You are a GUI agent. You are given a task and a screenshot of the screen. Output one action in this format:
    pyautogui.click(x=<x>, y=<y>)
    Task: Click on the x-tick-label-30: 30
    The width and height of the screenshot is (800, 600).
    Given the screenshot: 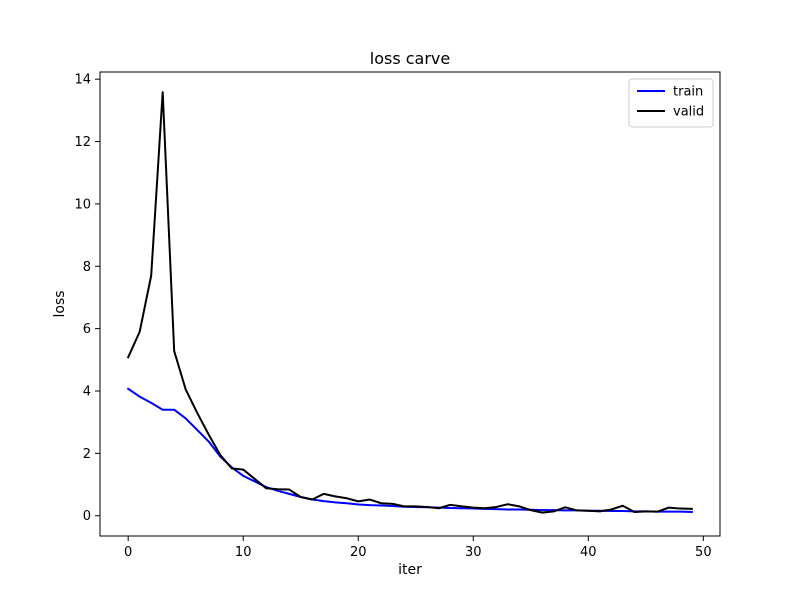 What is the action you would take?
    pyautogui.click(x=473, y=552)
    